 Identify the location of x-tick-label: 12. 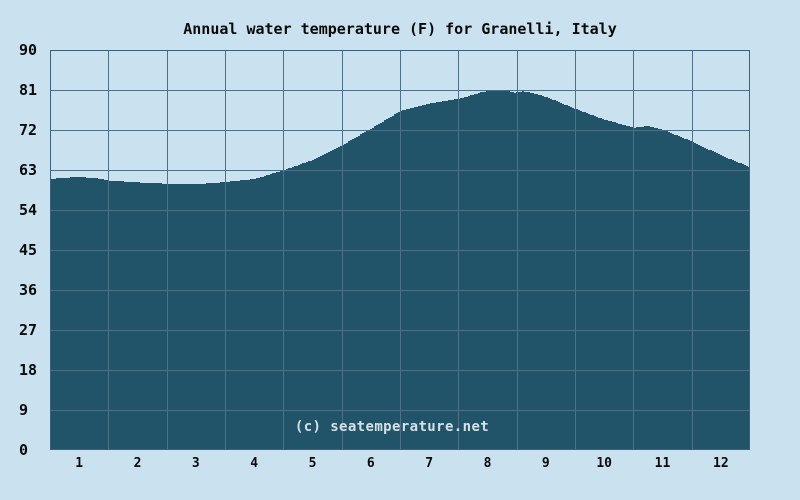
(721, 463).